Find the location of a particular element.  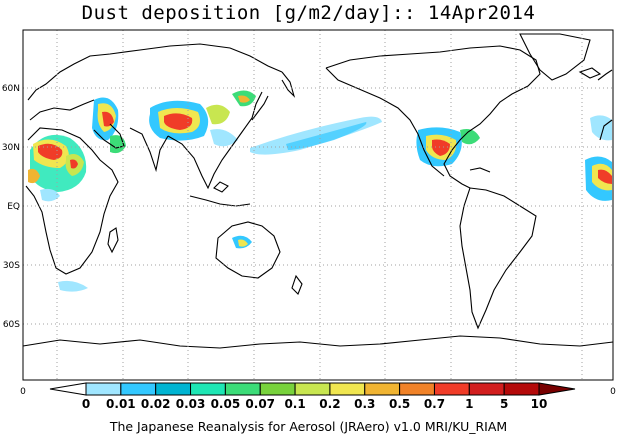

latitude-labels: 60N 30N EQ 30S 60S is located at coordinates (11, 207).